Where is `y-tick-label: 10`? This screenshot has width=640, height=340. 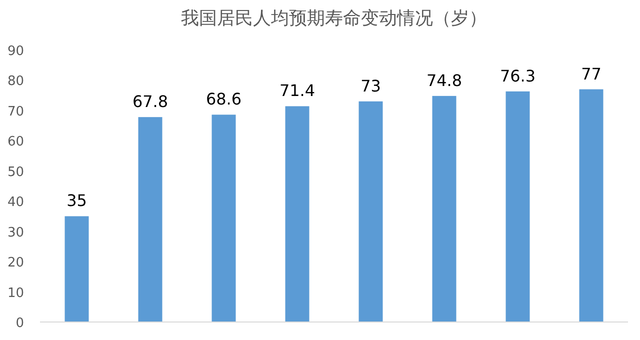 y-tick-label: 10 is located at coordinates (15, 293).